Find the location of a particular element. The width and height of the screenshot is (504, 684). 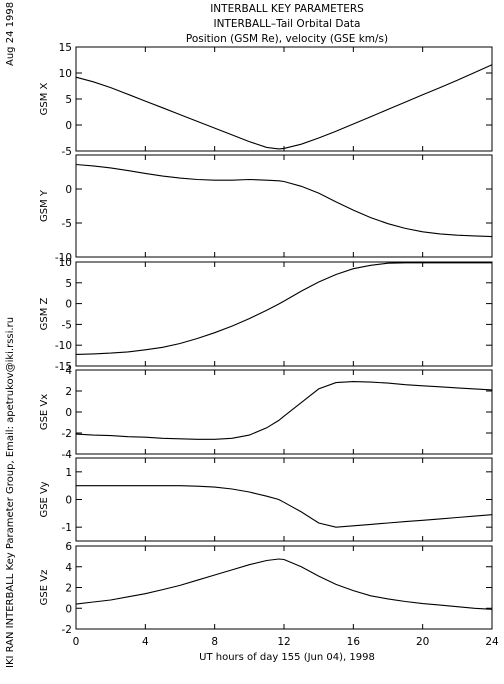

panel-4: -1 0 1 GSE Vy is located at coordinates (266, 499).